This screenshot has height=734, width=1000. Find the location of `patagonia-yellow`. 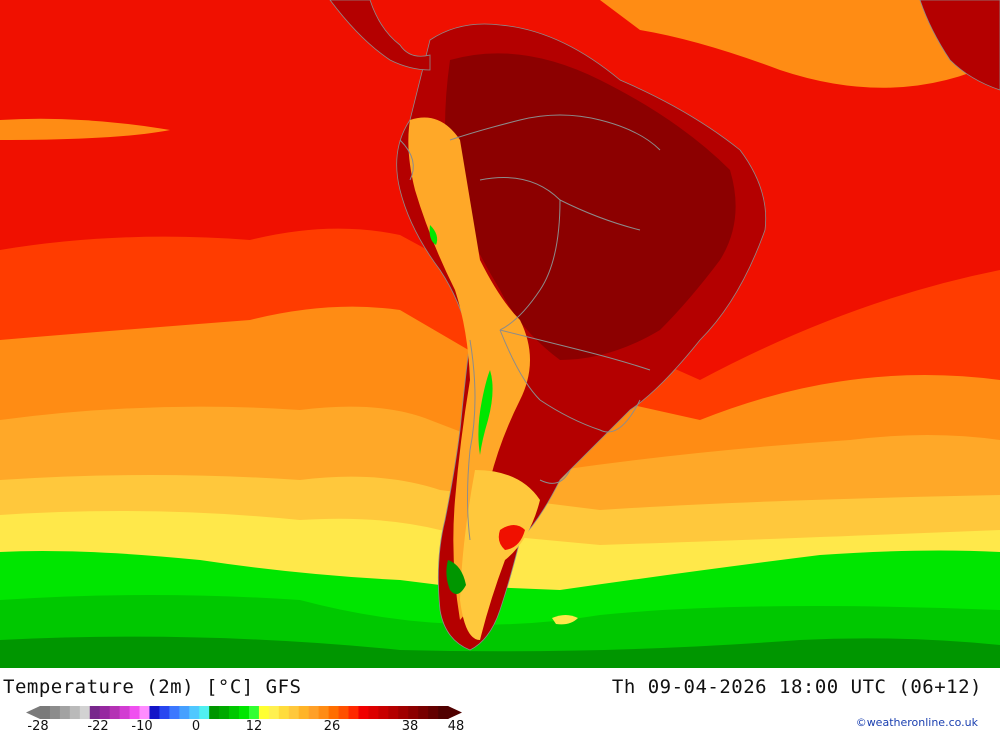

patagonia-yellow is located at coordinates (500, 555).